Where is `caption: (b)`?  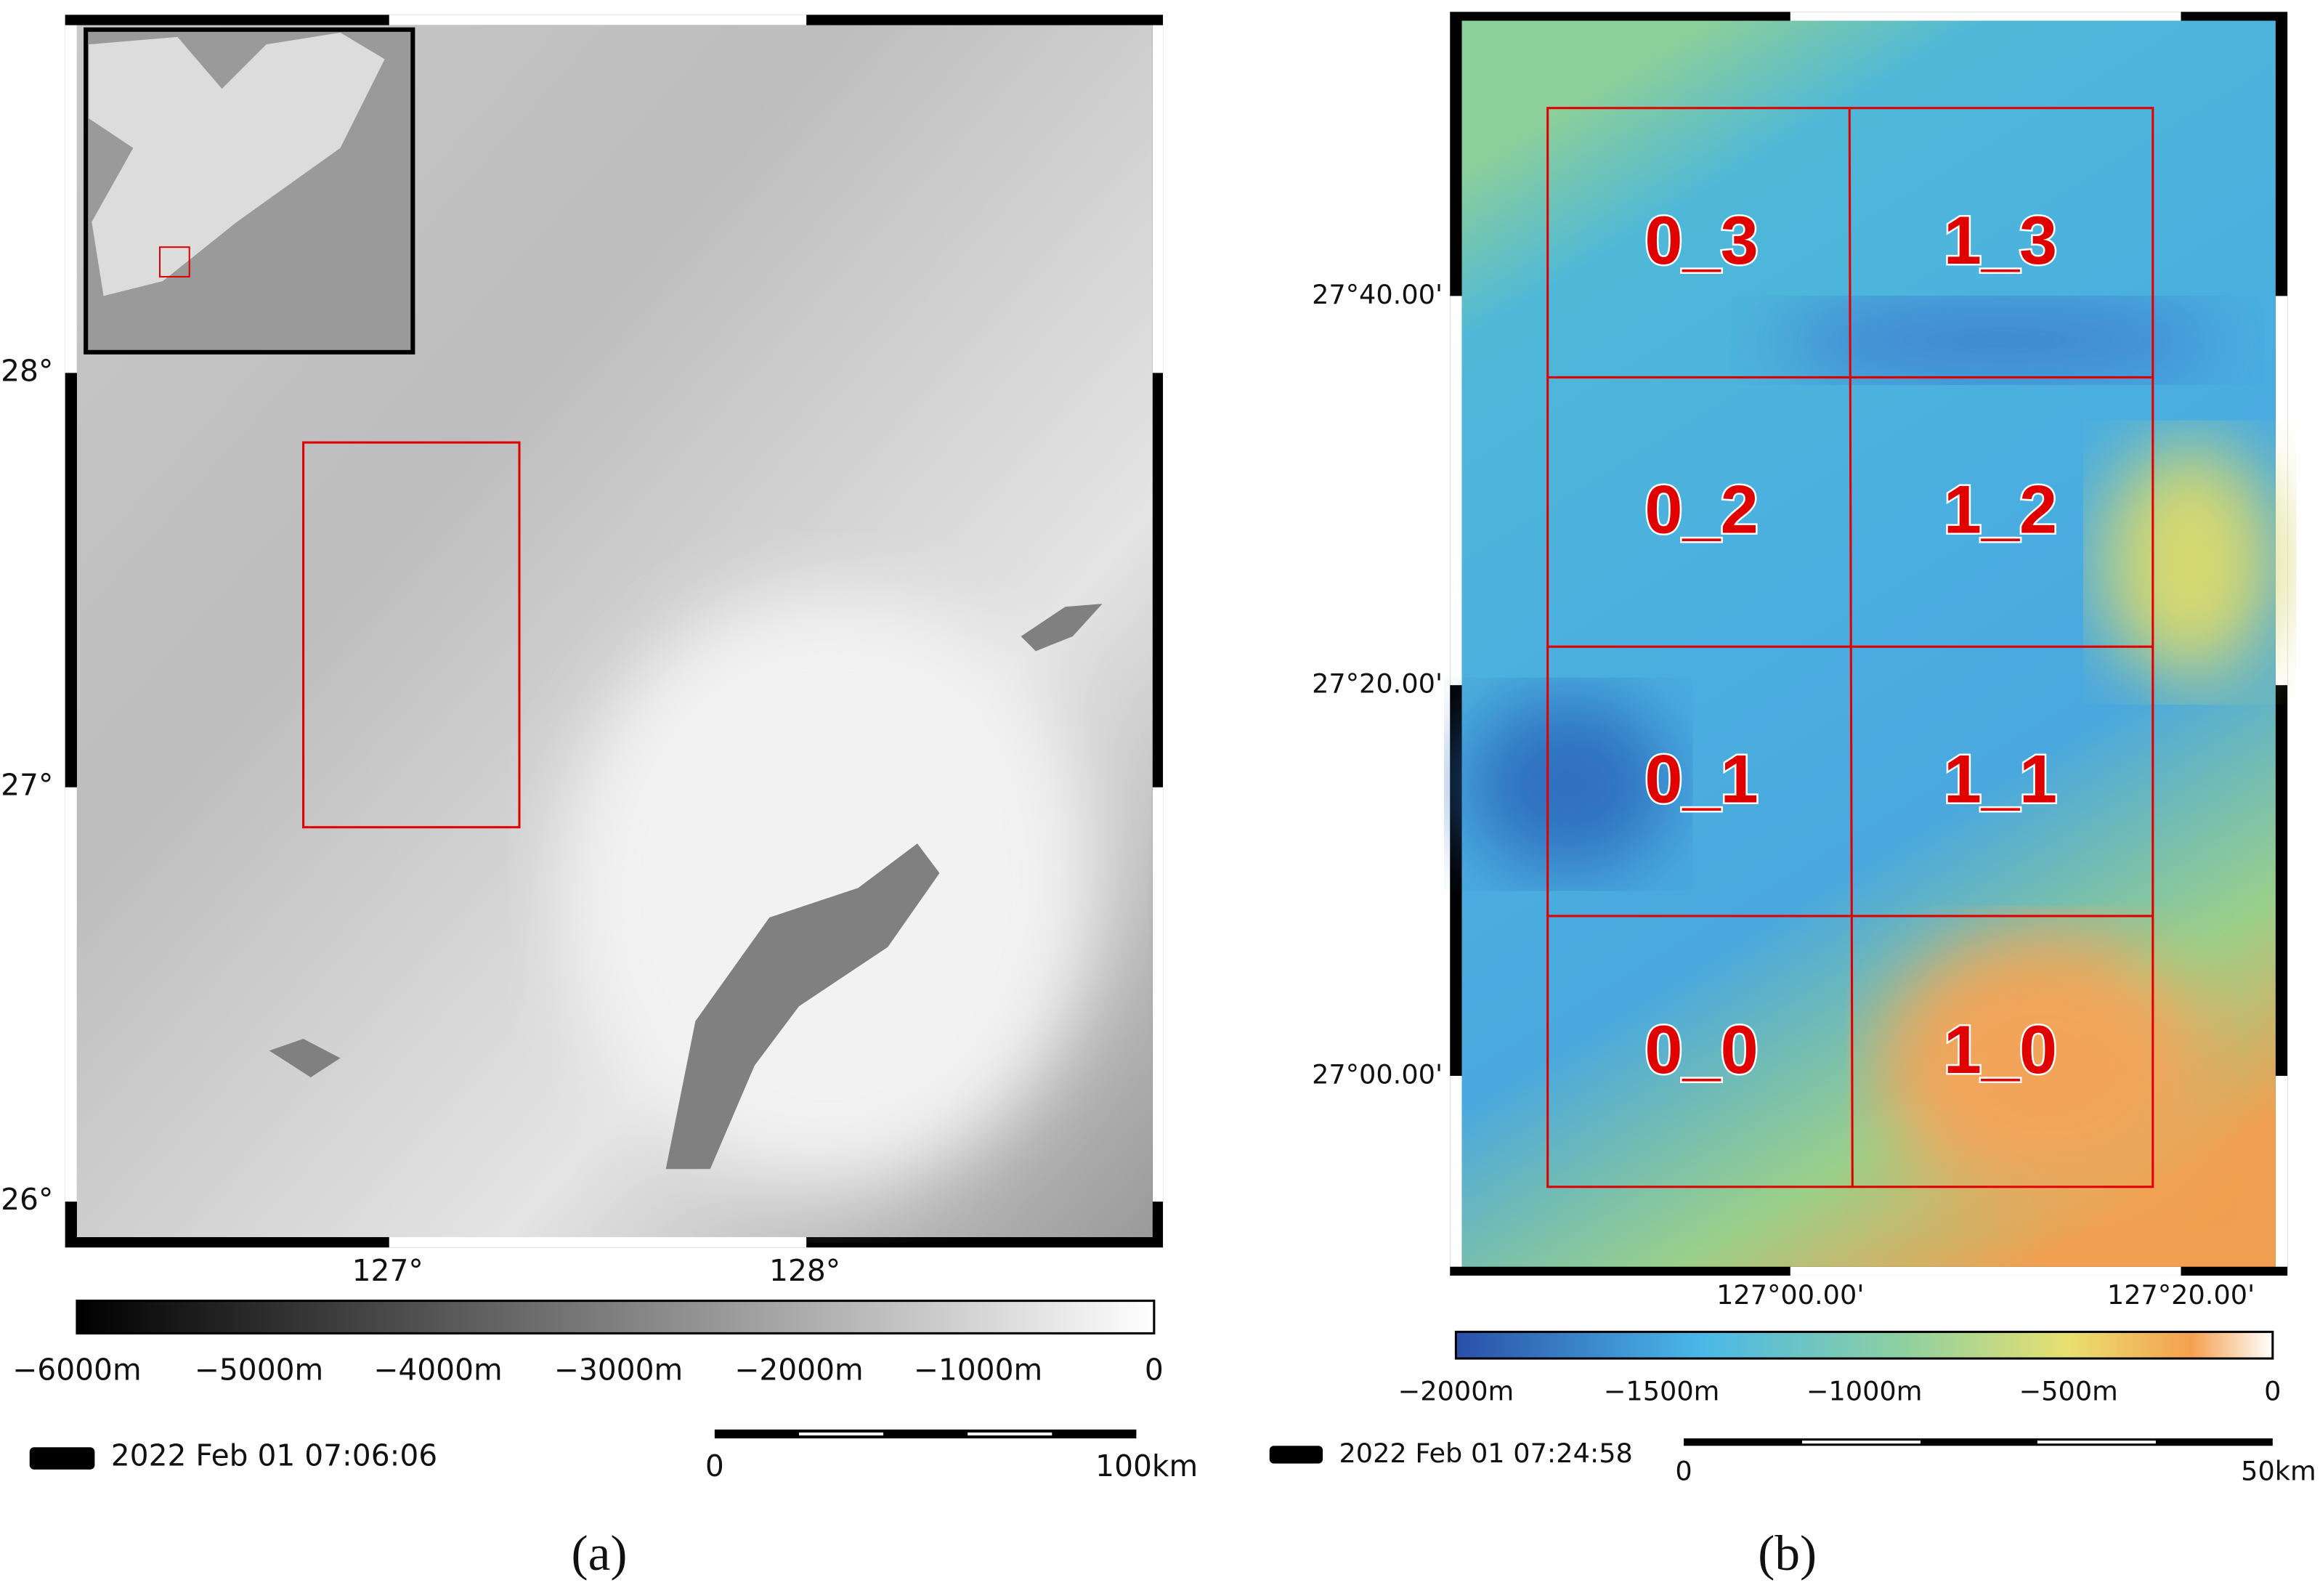 caption: (b) is located at coordinates (1788, 1553).